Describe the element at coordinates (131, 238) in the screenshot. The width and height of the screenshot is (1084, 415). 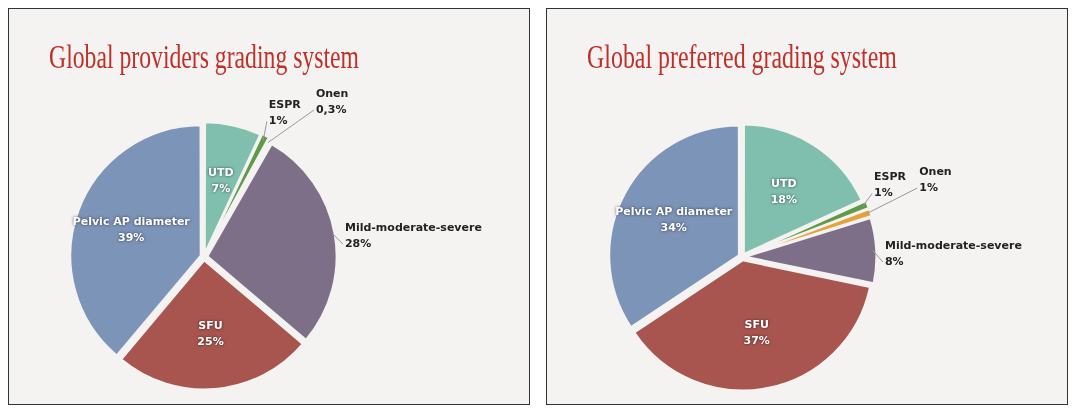
I see `data-label: 39%` at that location.